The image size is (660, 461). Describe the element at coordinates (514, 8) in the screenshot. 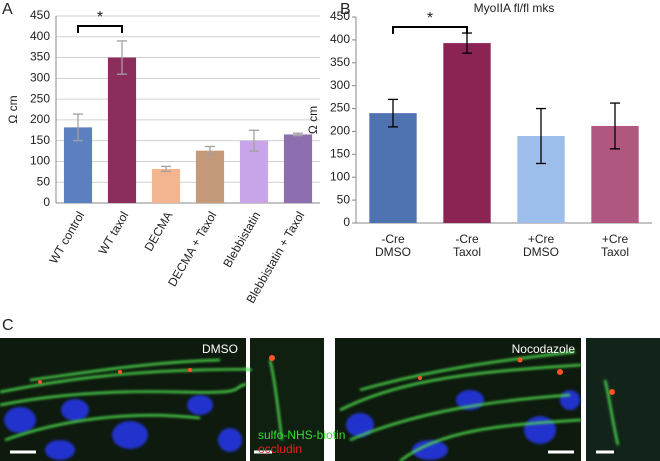

I see `chart-title: MyoIIA fl/fl mks` at that location.